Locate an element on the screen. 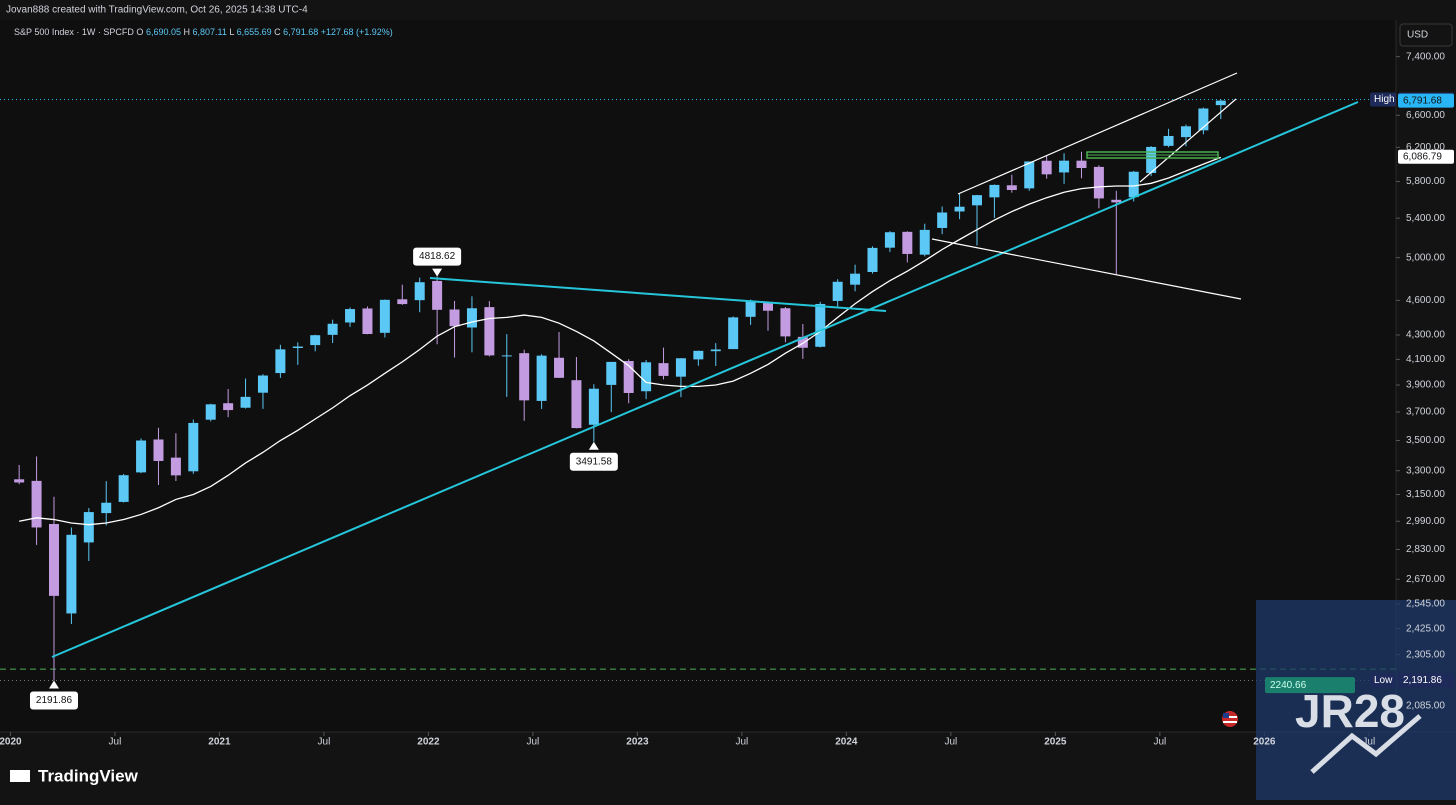 The width and height of the screenshot is (1456, 805). y-tick-label: 2,545.00 is located at coordinates (1425, 604).